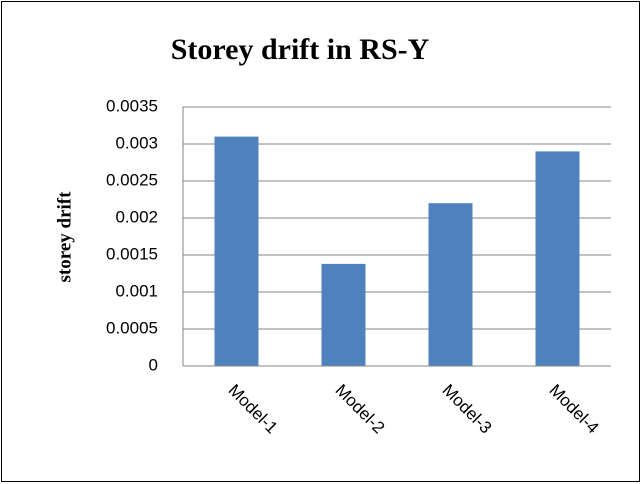 The height and width of the screenshot is (484, 642). Describe the element at coordinates (153, 364) in the screenshot. I see `y-tick-label: 0` at that location.